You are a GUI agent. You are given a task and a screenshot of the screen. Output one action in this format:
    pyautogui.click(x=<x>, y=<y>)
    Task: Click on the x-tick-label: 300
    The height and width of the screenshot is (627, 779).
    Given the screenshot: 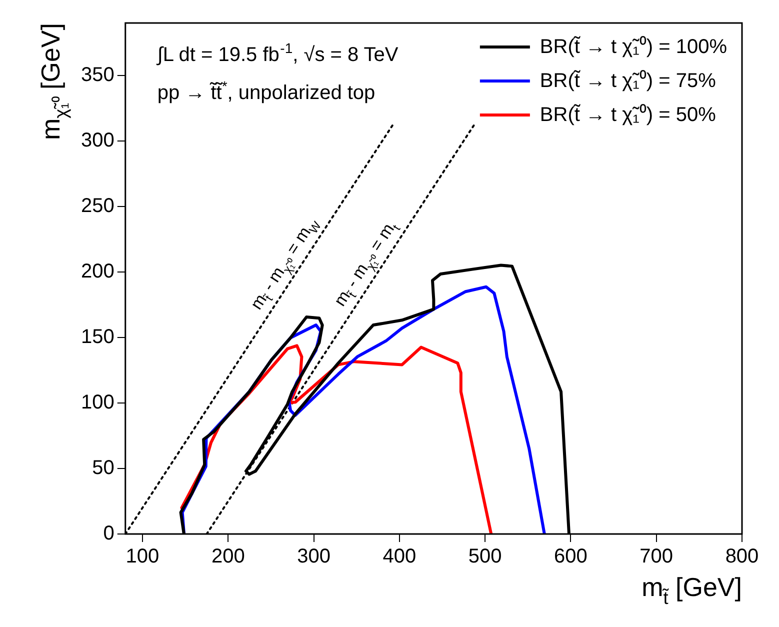 What is the action you would take?
    pyautogui.click(x=313, y=557)
    